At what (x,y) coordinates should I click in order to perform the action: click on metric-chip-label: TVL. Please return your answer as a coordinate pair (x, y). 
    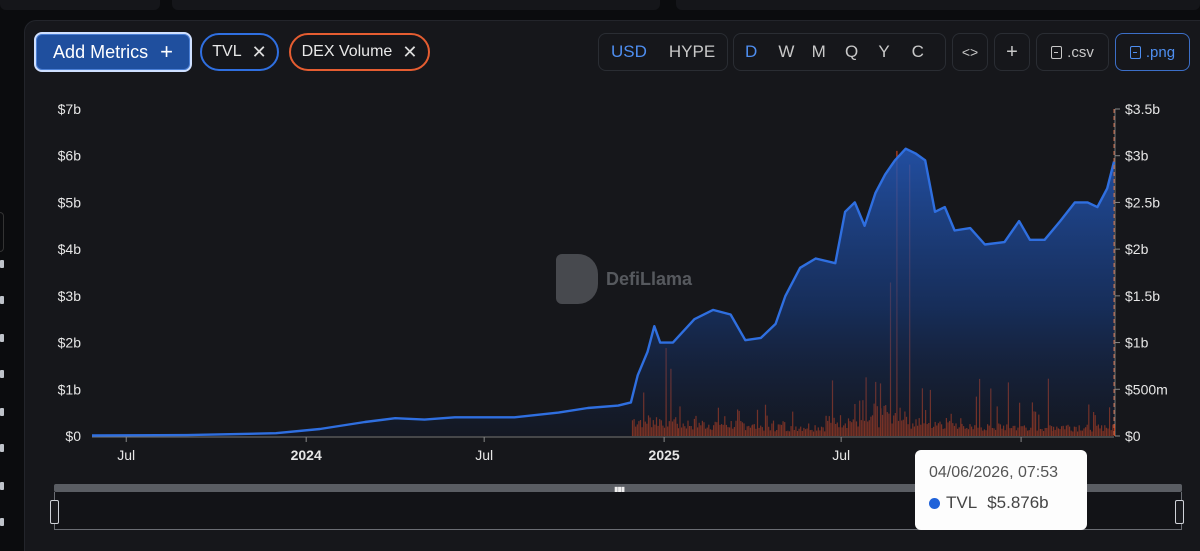
    Looking at the image, I should click on (227, 51).